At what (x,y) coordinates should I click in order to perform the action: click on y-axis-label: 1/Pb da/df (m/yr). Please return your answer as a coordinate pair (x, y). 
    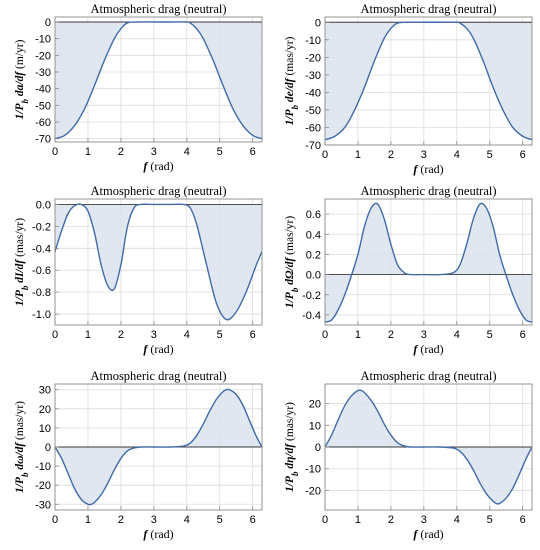
    Looking at the image, I should click on (22, 79).